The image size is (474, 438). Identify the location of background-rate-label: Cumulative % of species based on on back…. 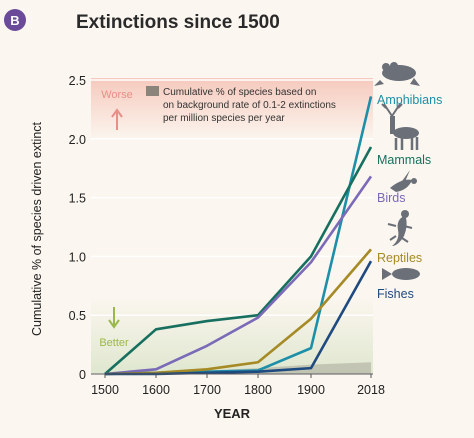
(251, 105).